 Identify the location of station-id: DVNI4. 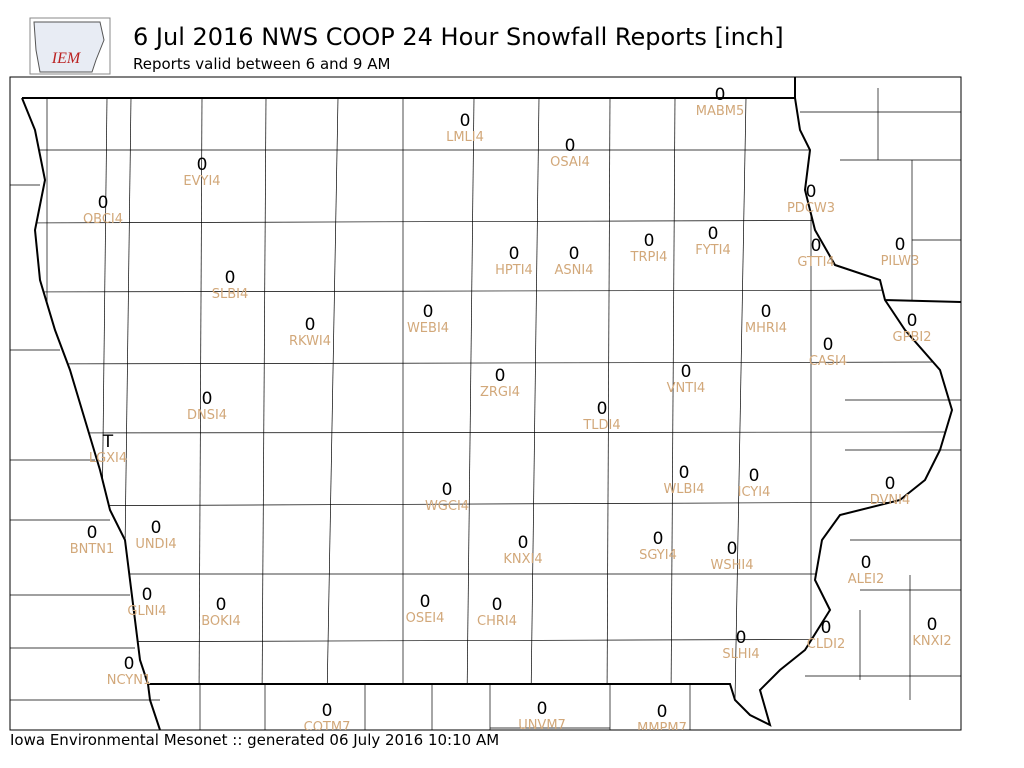
(890, 500).